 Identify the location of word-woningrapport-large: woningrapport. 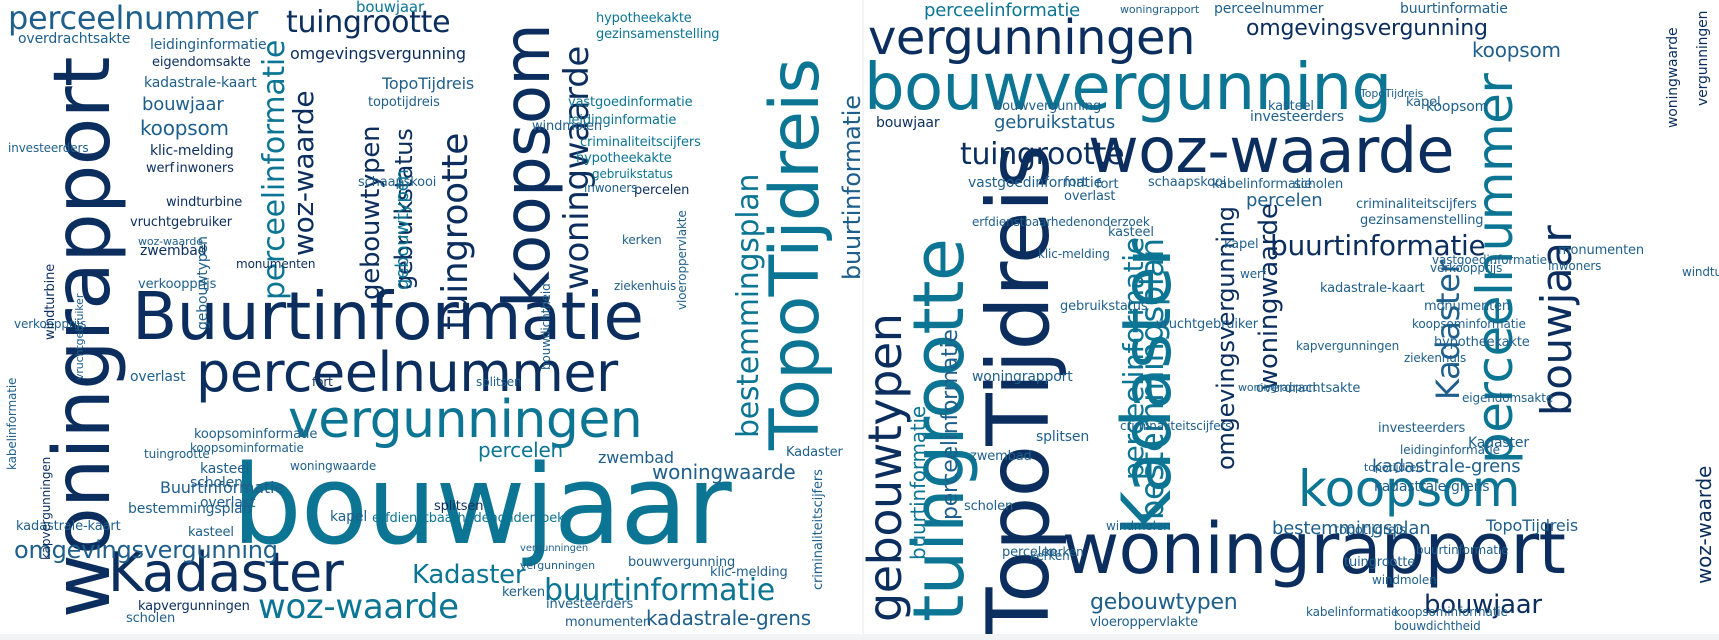
(1314, 549).